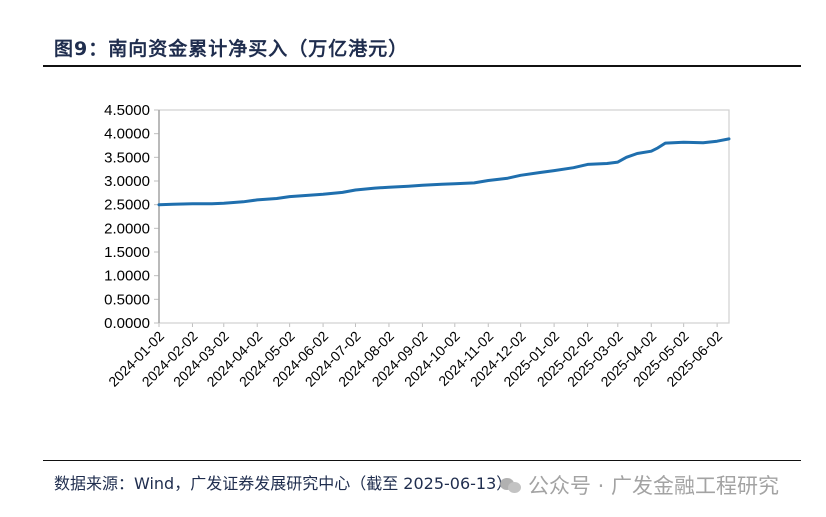 This screenshot has height=517, width=826. I want to click on wechat-icon, so click(511, 485).